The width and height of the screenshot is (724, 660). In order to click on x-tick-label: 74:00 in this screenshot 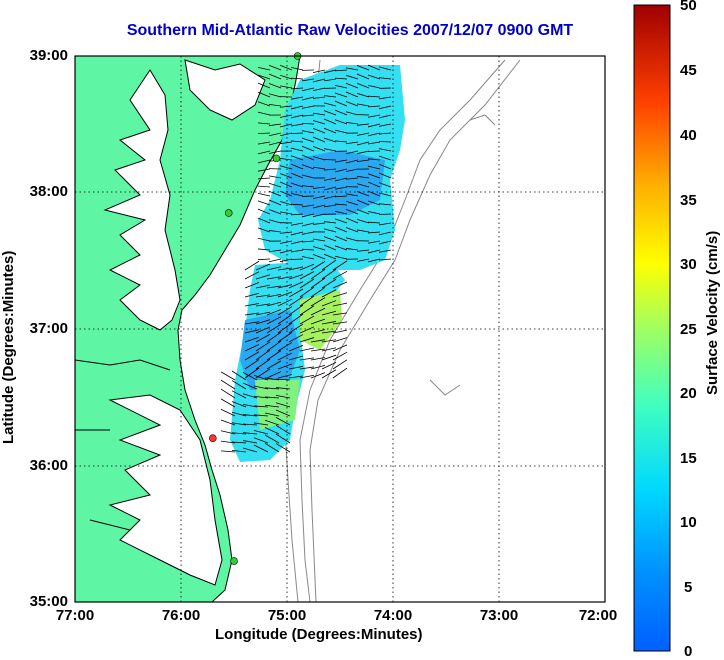, I will do `click(393, 615)`.